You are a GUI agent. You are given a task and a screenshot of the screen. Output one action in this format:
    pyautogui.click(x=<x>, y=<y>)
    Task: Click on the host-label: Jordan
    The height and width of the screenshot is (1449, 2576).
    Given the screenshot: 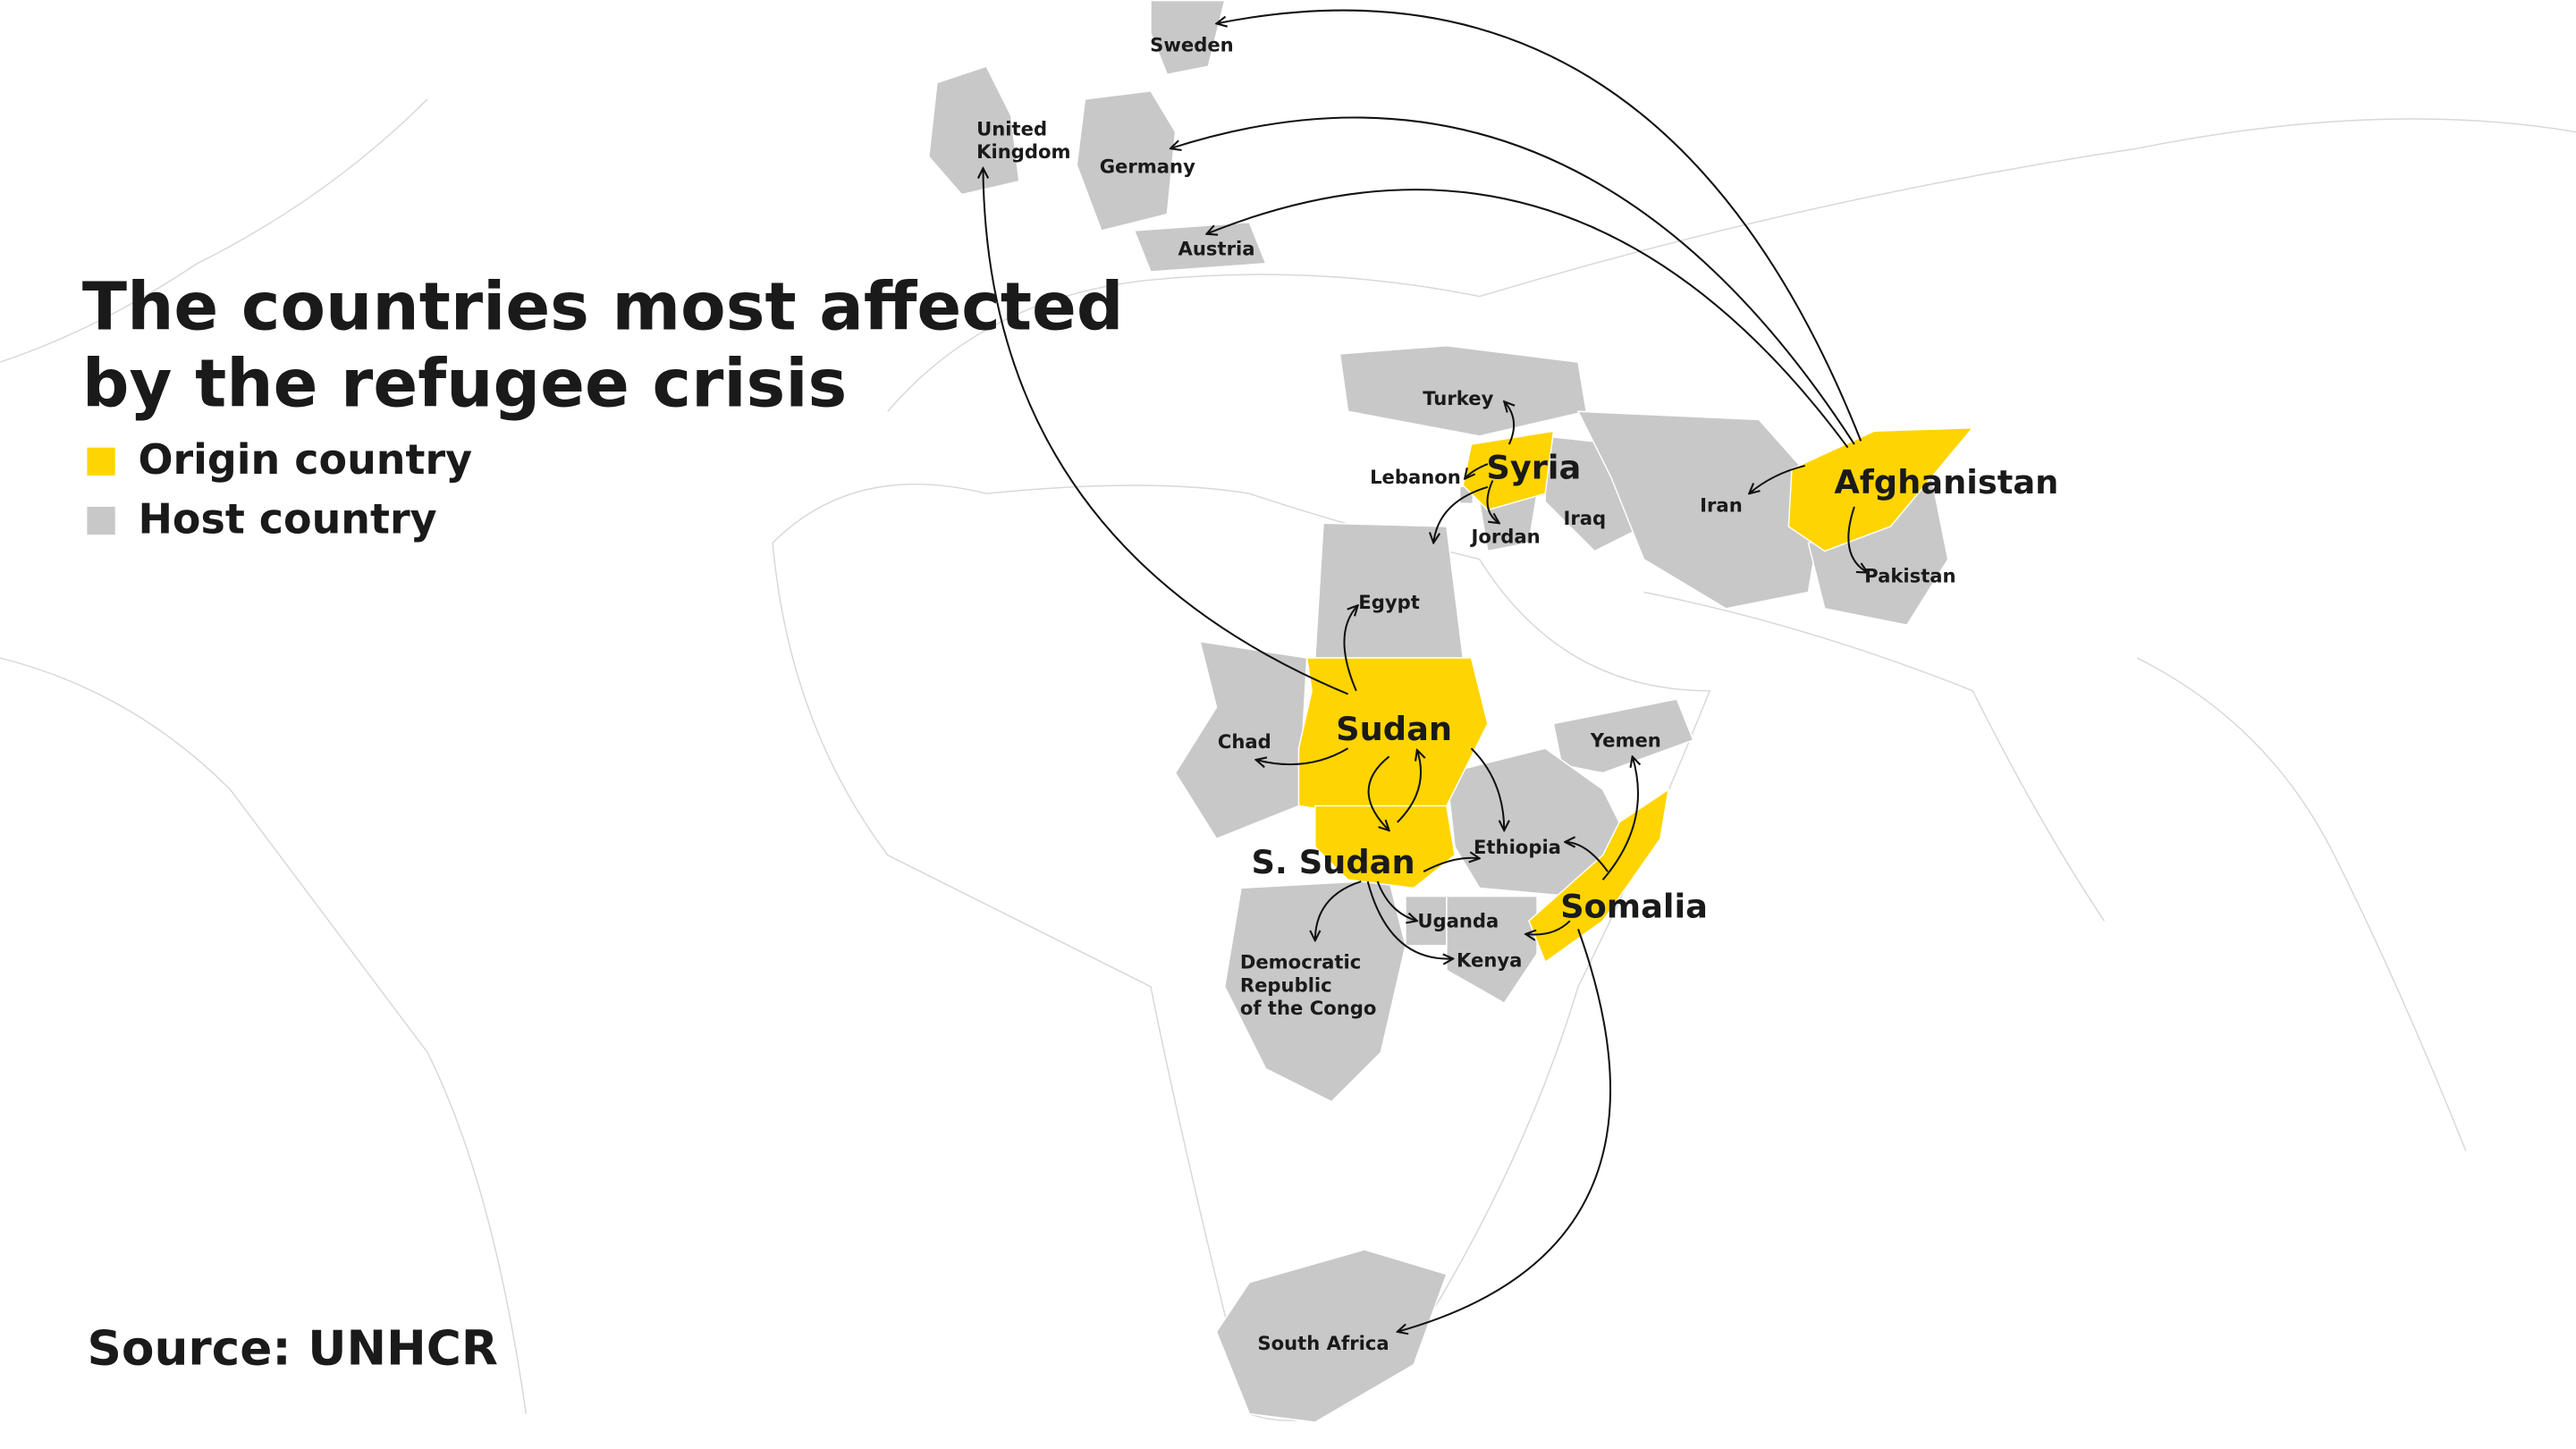 What is the action you would take?
    pyautogui.click(x=1504, y=536)
    